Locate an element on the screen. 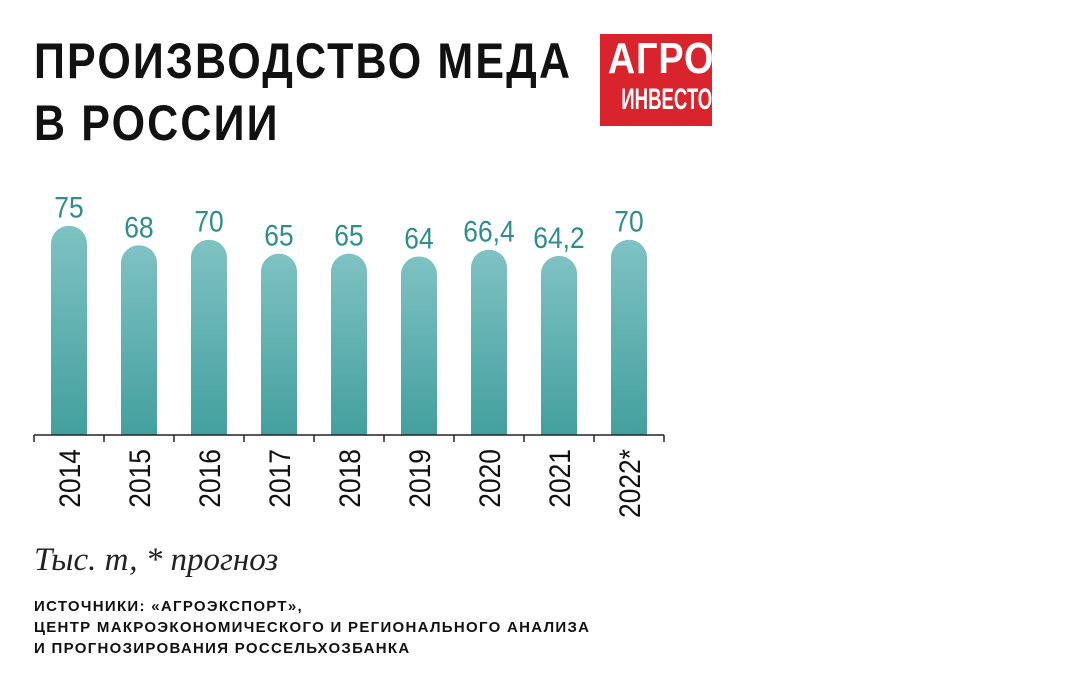 The height and width of the screenshot is (695, 1076). value-label-2022-forecast: 70 is located at coordinates (628, 221).